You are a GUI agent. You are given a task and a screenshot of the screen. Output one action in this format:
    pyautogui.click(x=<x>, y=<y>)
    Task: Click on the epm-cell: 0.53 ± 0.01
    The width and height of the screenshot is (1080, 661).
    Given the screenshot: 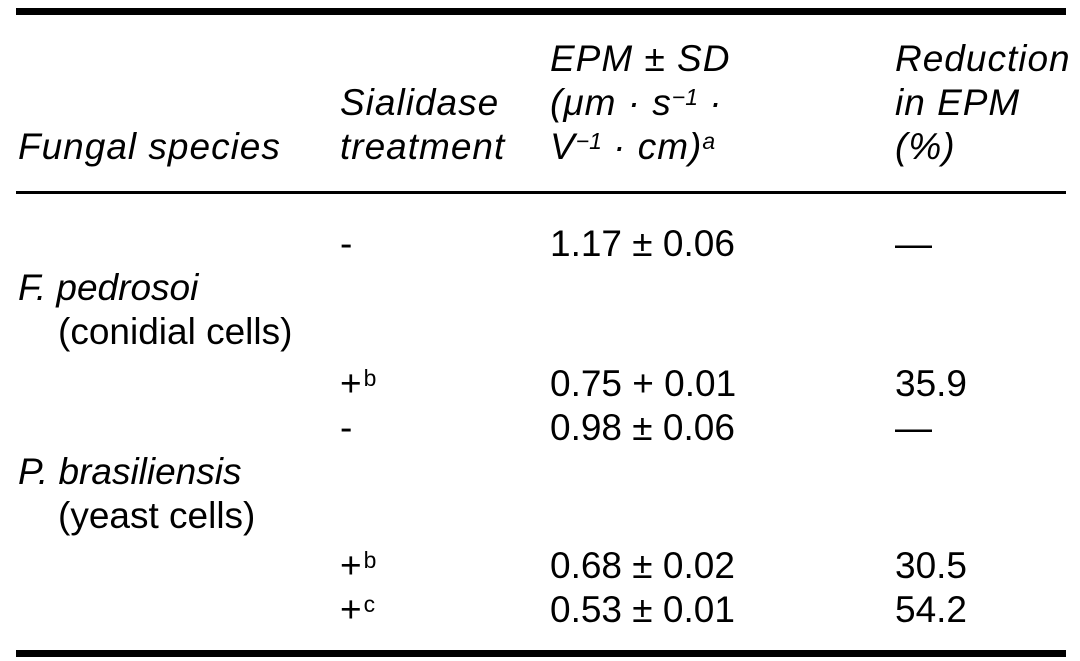 What is the action you would take?
    pyautogui.click(x=642, y=609)
    